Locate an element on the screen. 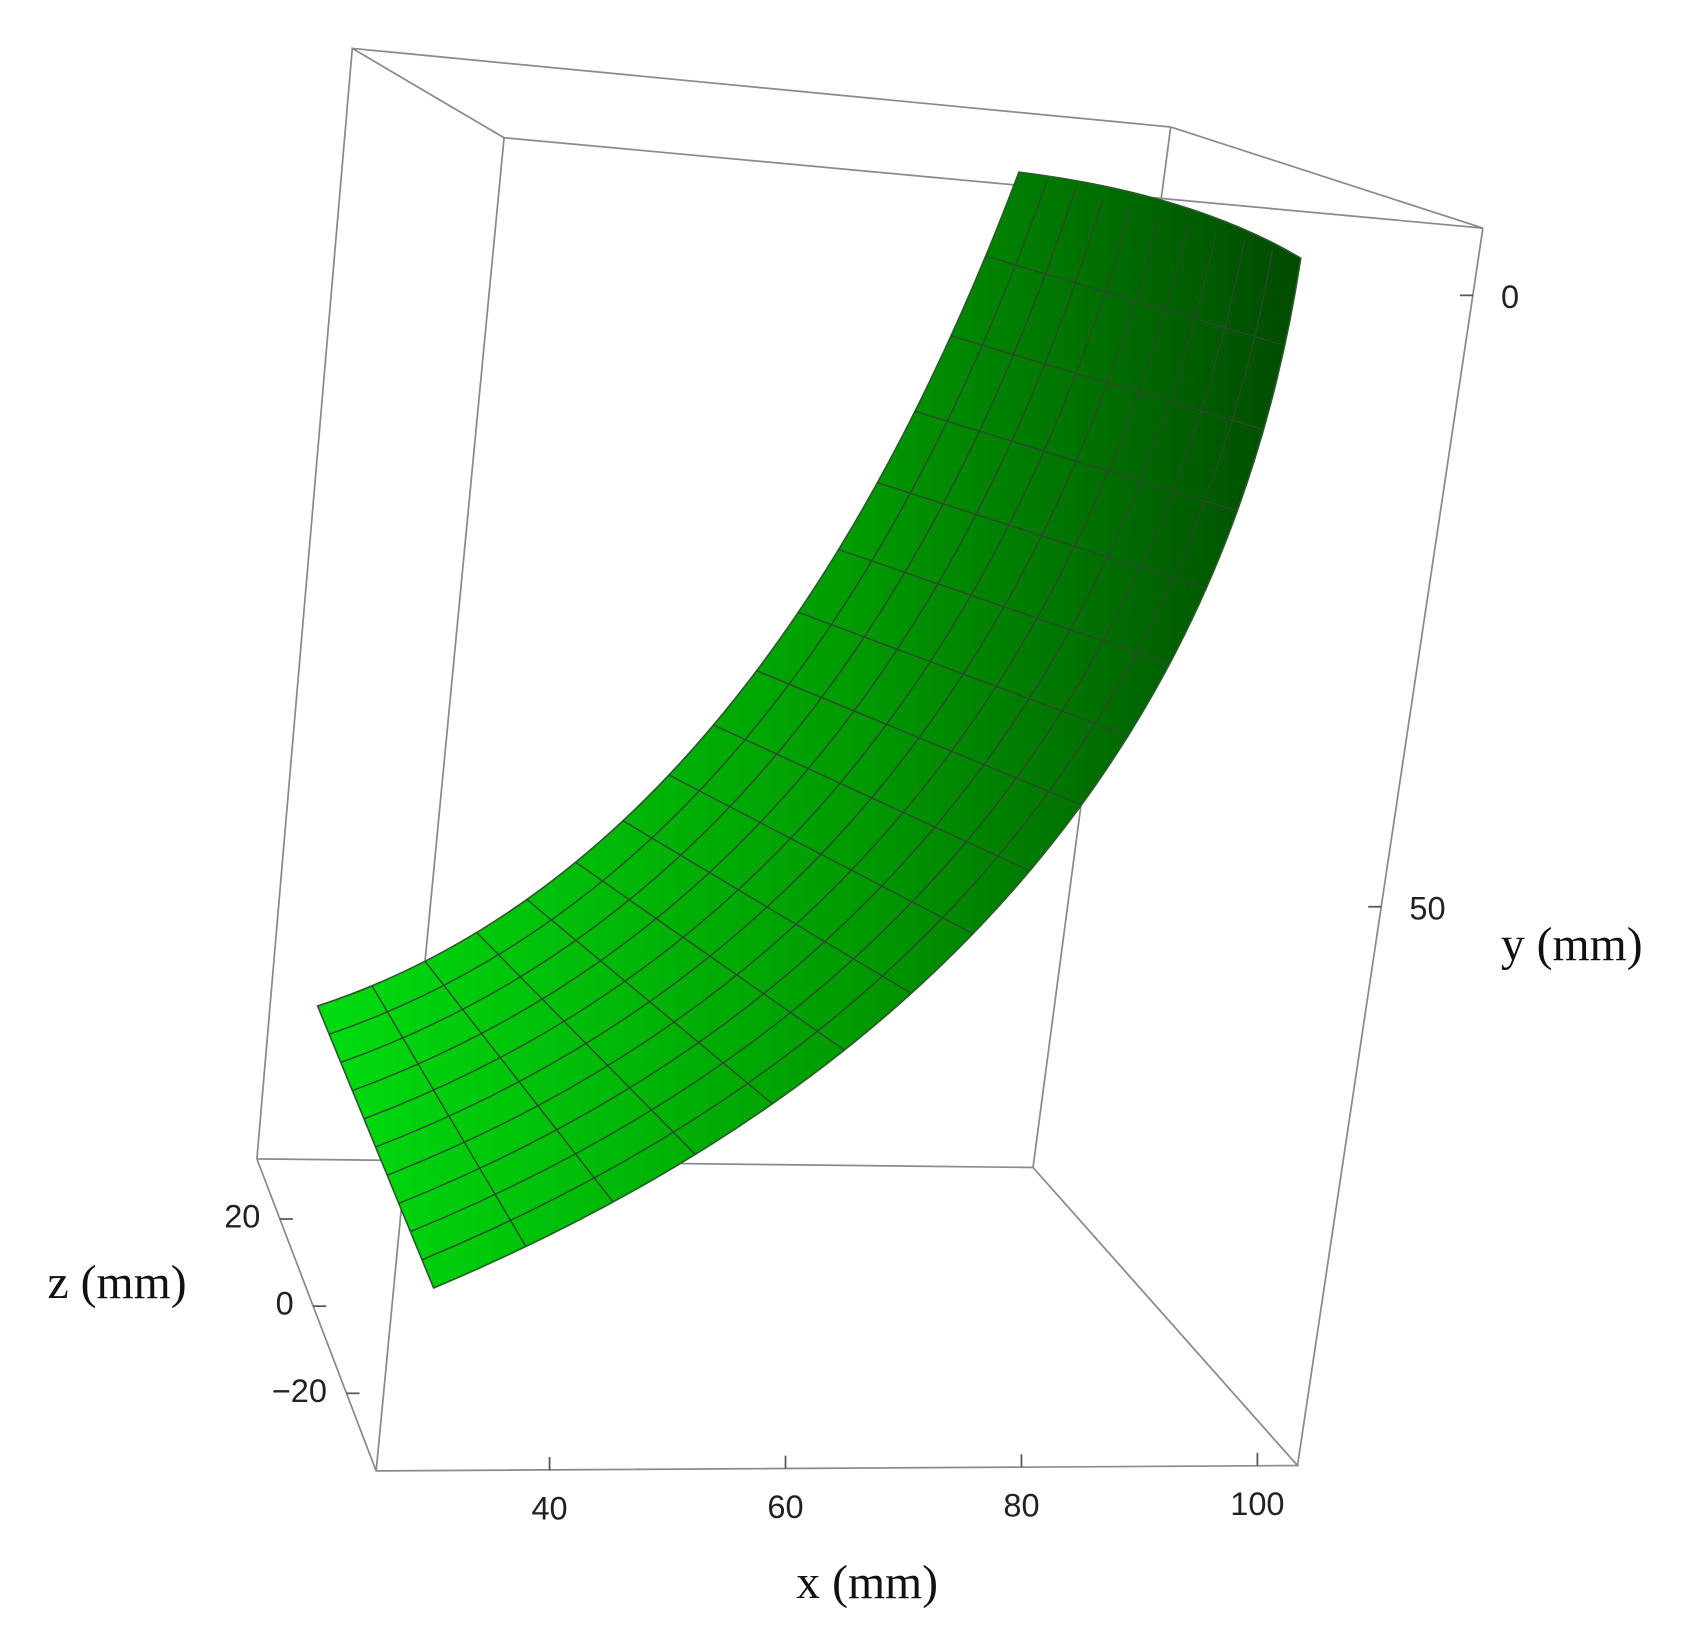 This screenshot has height=1642, width=1691. z-tick-label: 0 is located at coordinates (285, 1304).